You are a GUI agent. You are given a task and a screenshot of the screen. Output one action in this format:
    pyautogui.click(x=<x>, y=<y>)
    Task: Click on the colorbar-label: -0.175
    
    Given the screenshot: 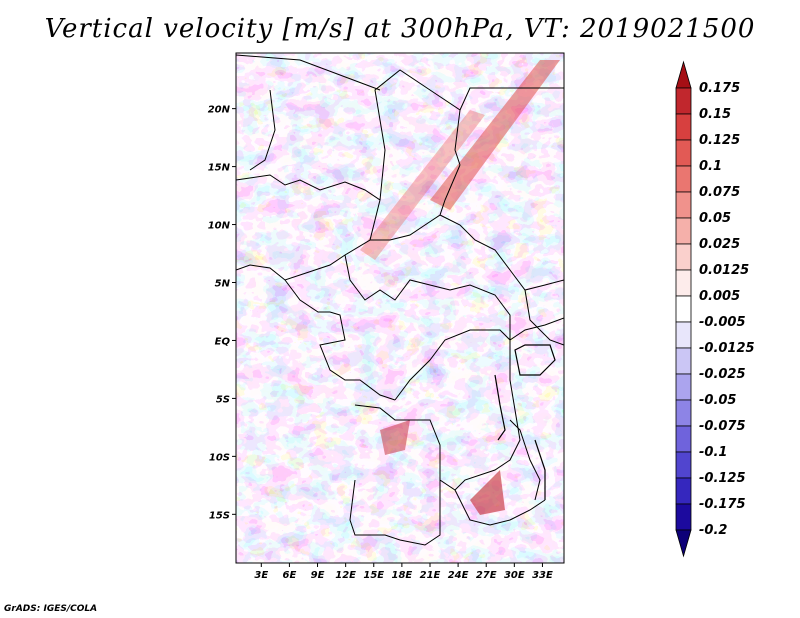 What is the action you would take?
    pyautogui.click(x=722, y=504)
    